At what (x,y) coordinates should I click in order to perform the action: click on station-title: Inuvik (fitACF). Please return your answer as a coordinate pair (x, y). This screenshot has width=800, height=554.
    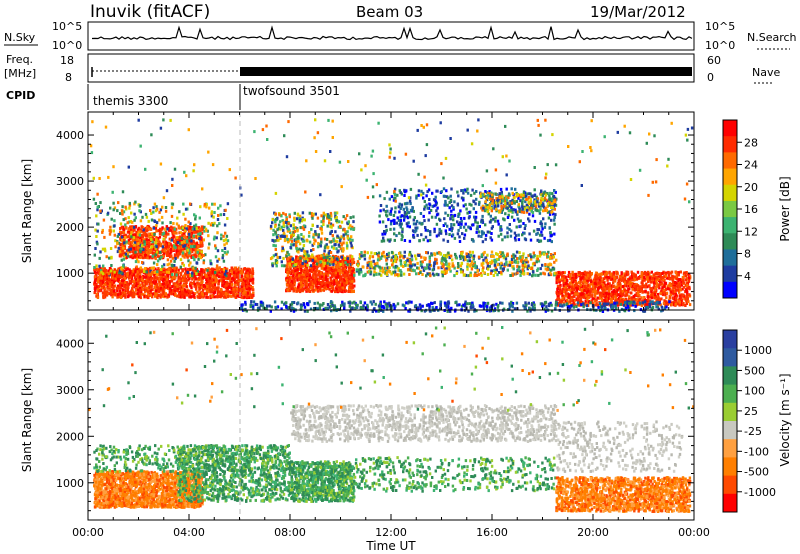
    Looking at the image, I should click on (150, 12).